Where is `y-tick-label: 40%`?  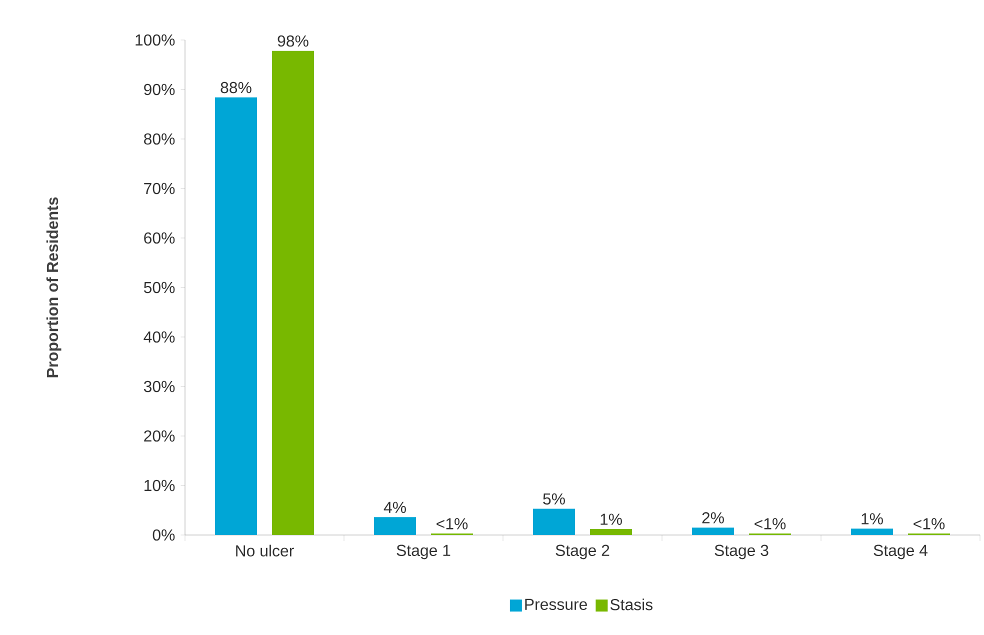
y-tick-label: 40% is located at coordinates (159, 337).